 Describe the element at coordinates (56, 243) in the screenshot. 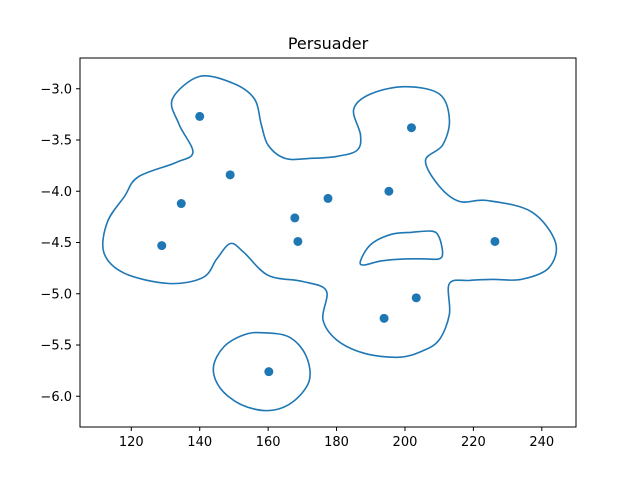

I see `y-tick-label-3: −4.5` at that location.